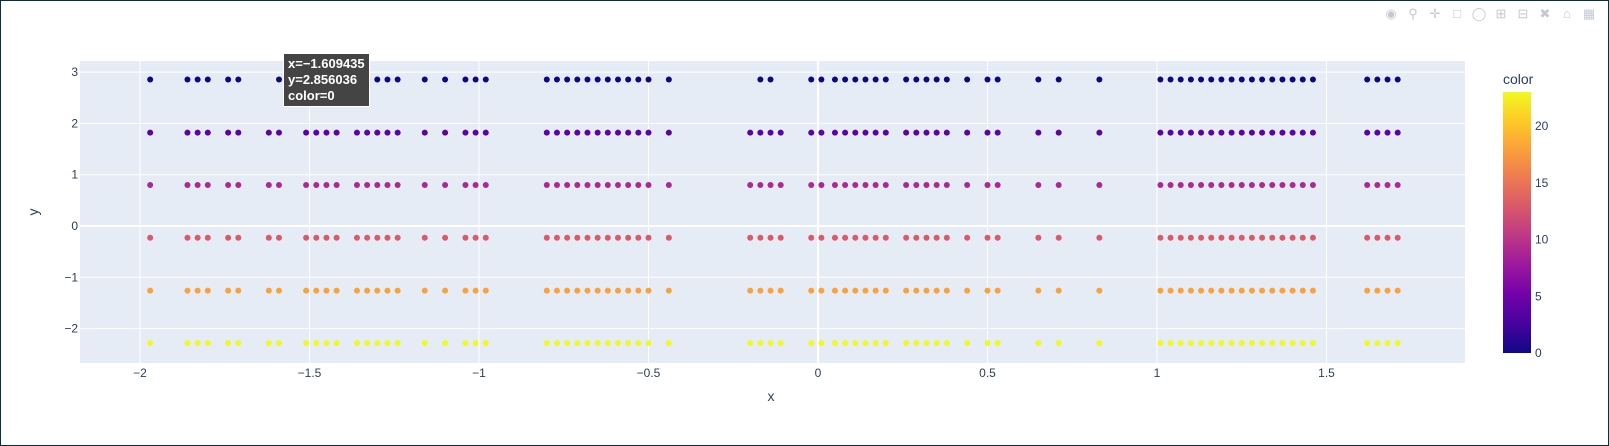  What do you see at coordinates (1479, 13) in the screenshot?
I see `lasso-icon: ◯` at bounding box center [1479, 13].